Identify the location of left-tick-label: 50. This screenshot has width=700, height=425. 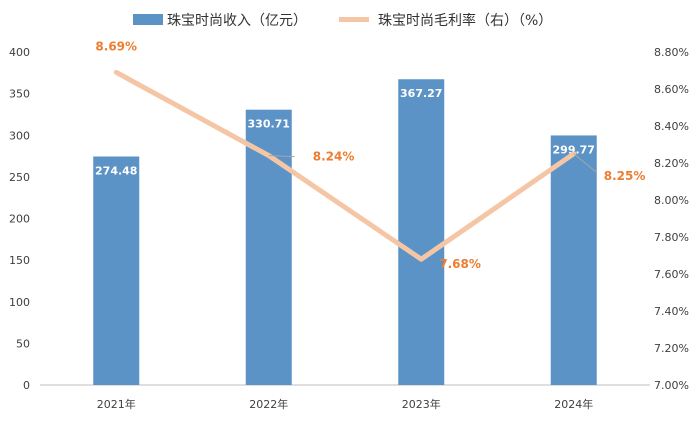
(23, 343).